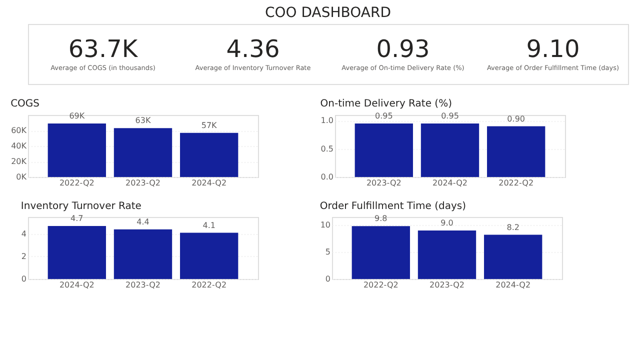 The image size is (640, 360). What do you see at coordinates (553, 49) in the screenshot?
I see `text: 9.10` at bounding box center [553, 49].